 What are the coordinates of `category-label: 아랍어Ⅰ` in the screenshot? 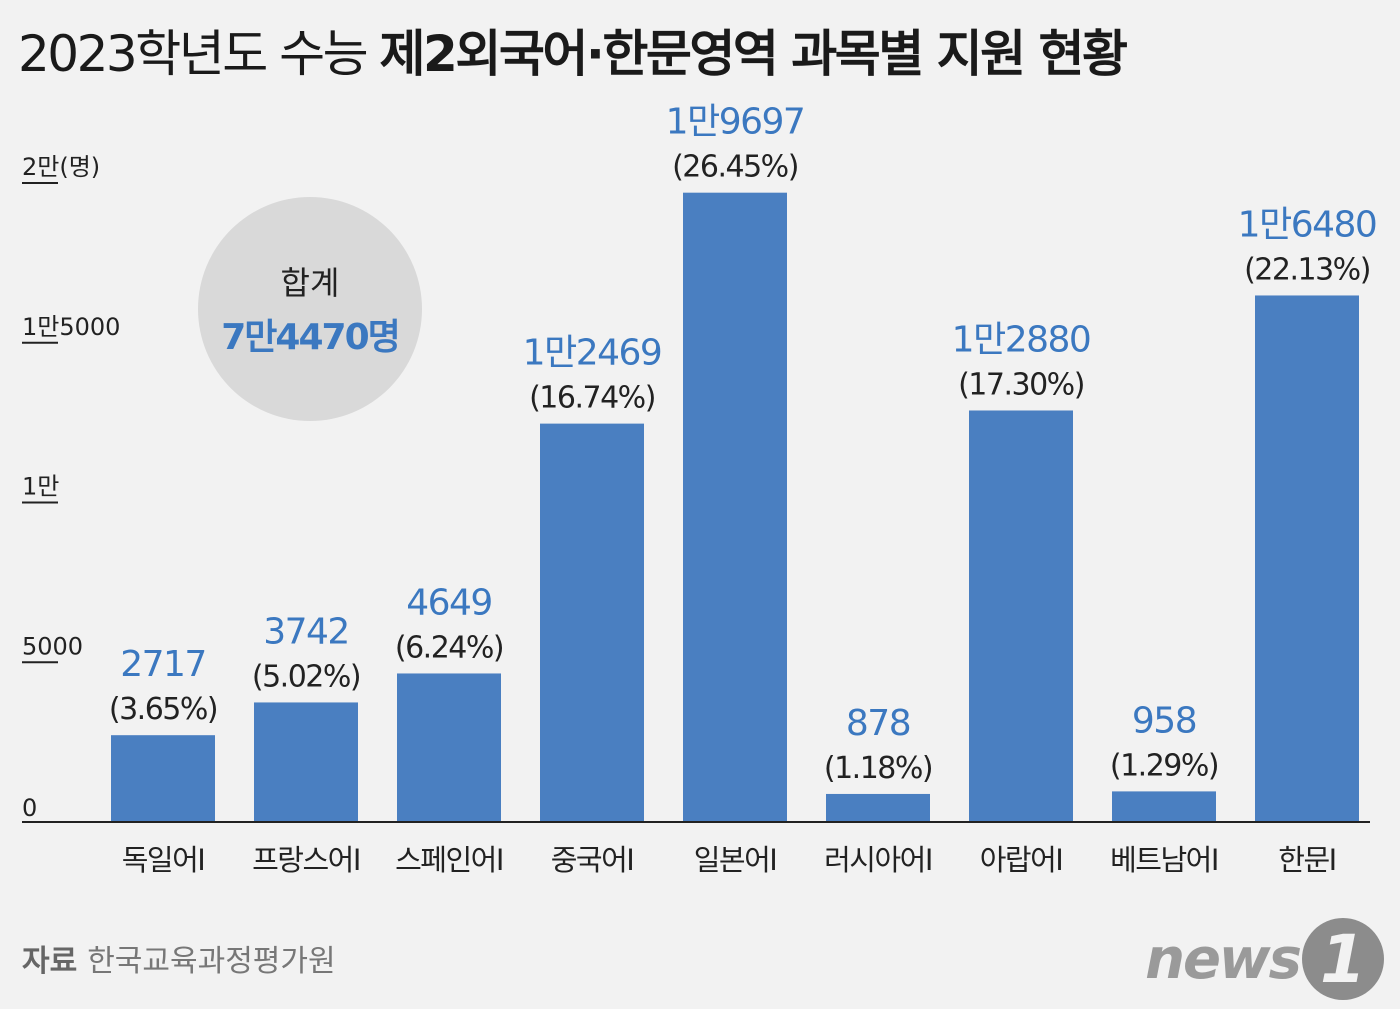 It's located at (1021, 860).